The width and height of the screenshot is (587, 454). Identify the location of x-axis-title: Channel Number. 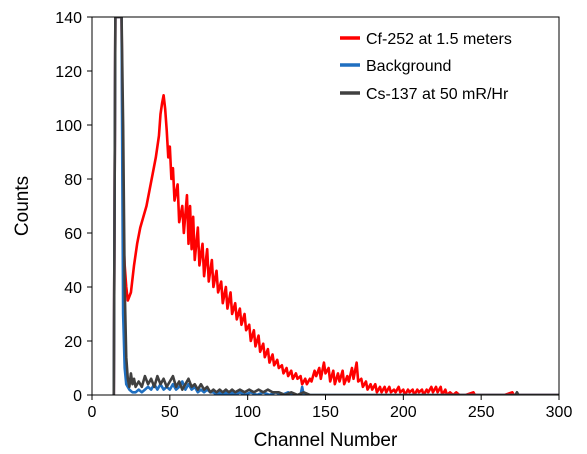
(326, 440).